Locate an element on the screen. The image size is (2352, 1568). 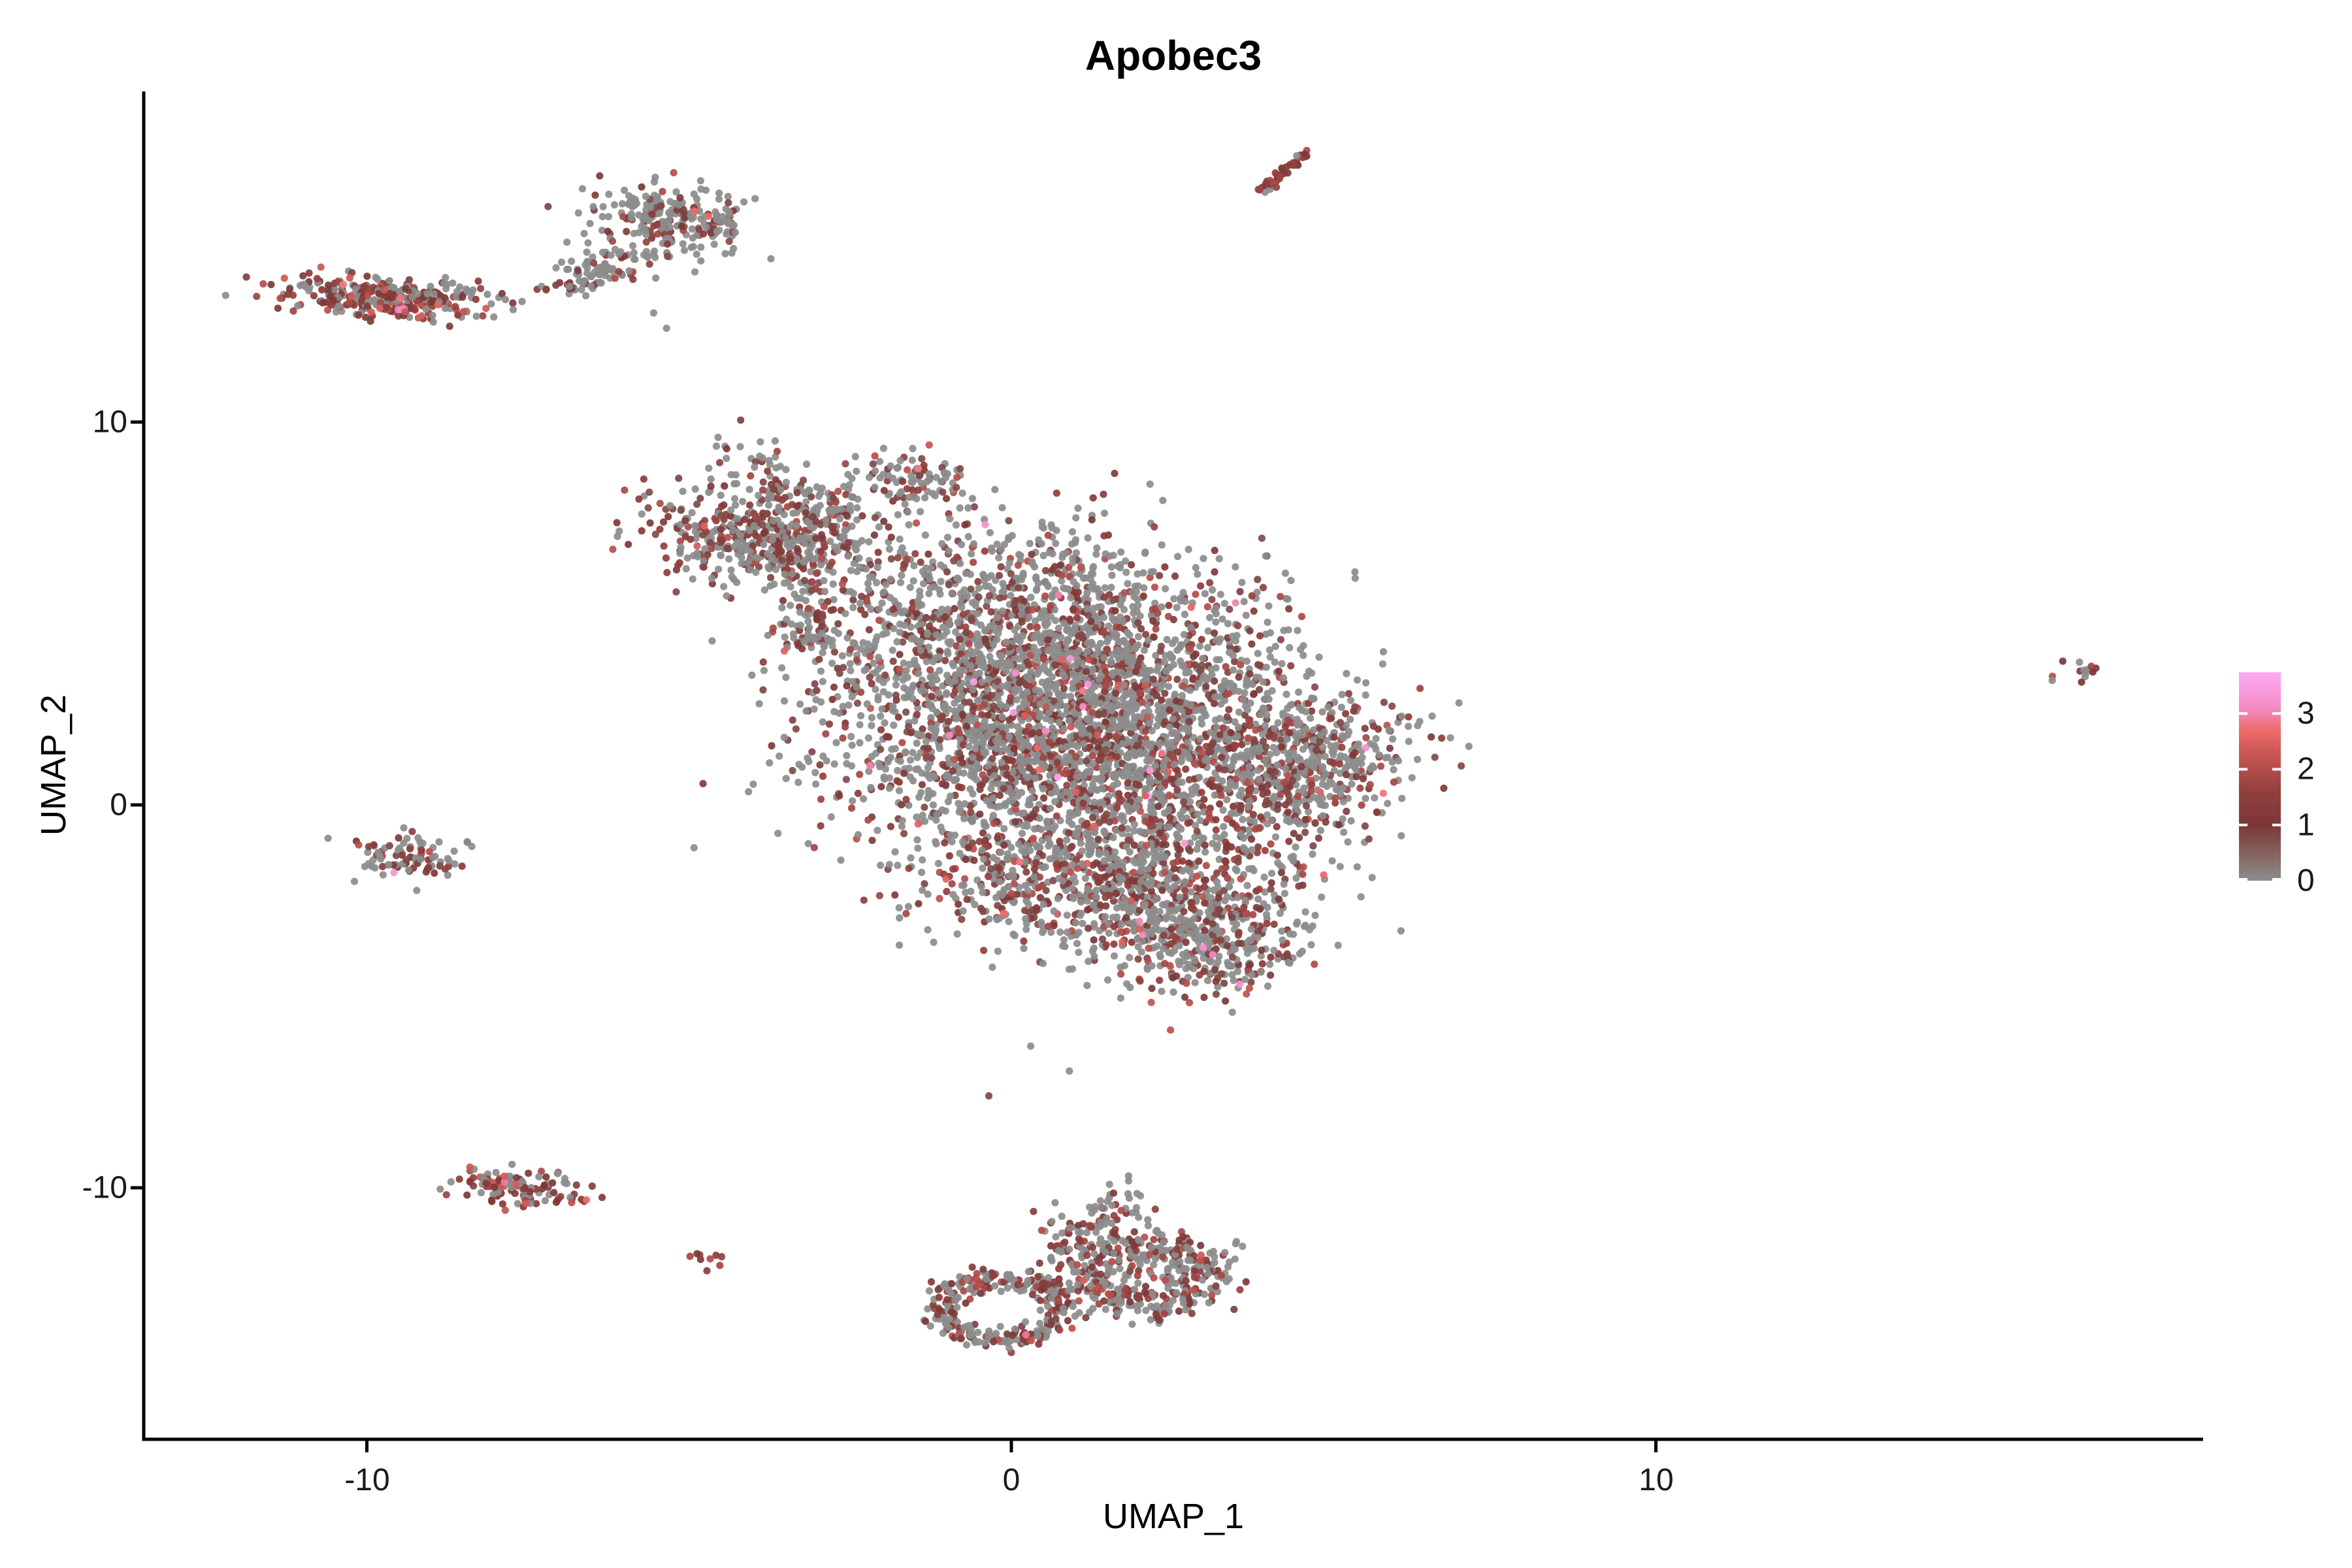
plot-title: Apobec3 is located at coordinates (1173, 55).